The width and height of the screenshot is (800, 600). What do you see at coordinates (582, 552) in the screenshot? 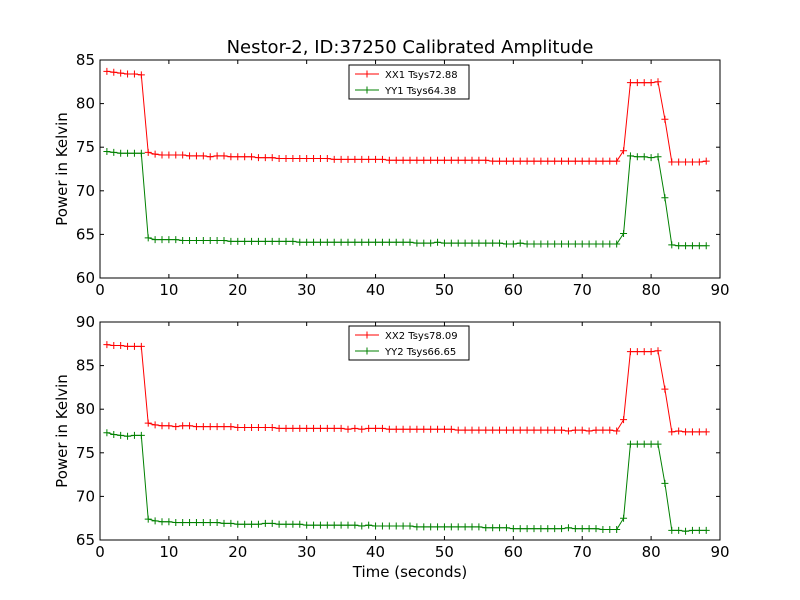
I see `bottom-x-tick-label: 70` at bounding box center [582, 552].